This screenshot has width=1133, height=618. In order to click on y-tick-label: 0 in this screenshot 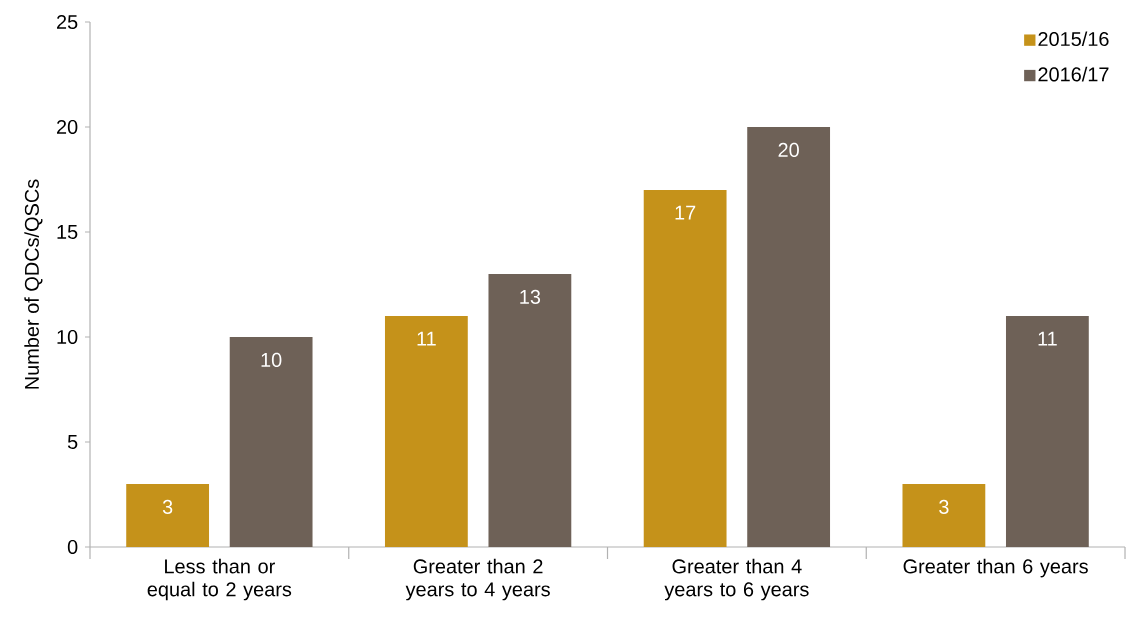, I will do `click(72, 547)`.